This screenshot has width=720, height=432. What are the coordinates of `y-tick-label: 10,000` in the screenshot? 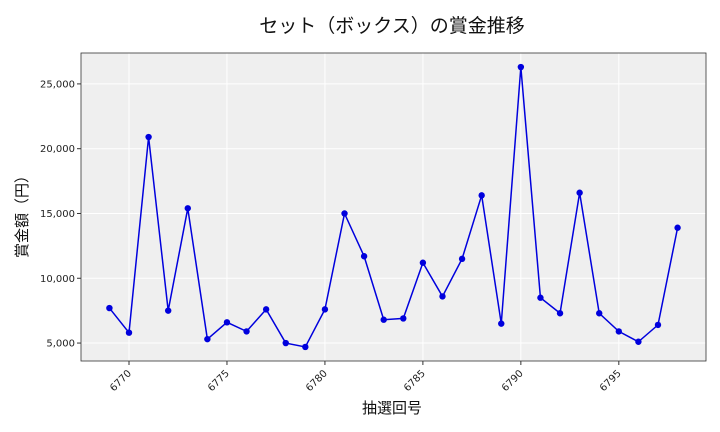 It's located at (57, 279).